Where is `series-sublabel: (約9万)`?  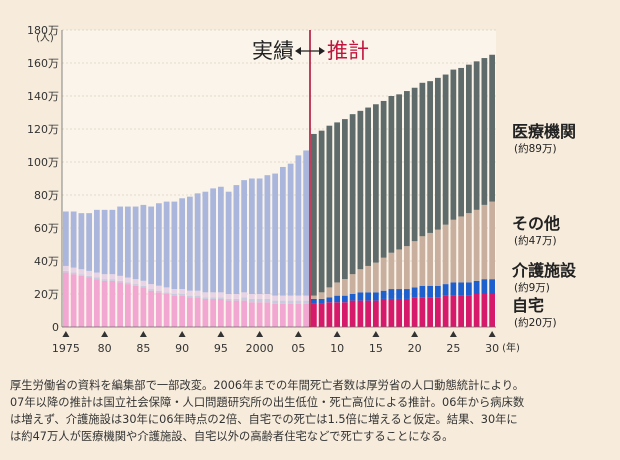 series-sublabel: (約9万) is located at coordinates (532, 287).